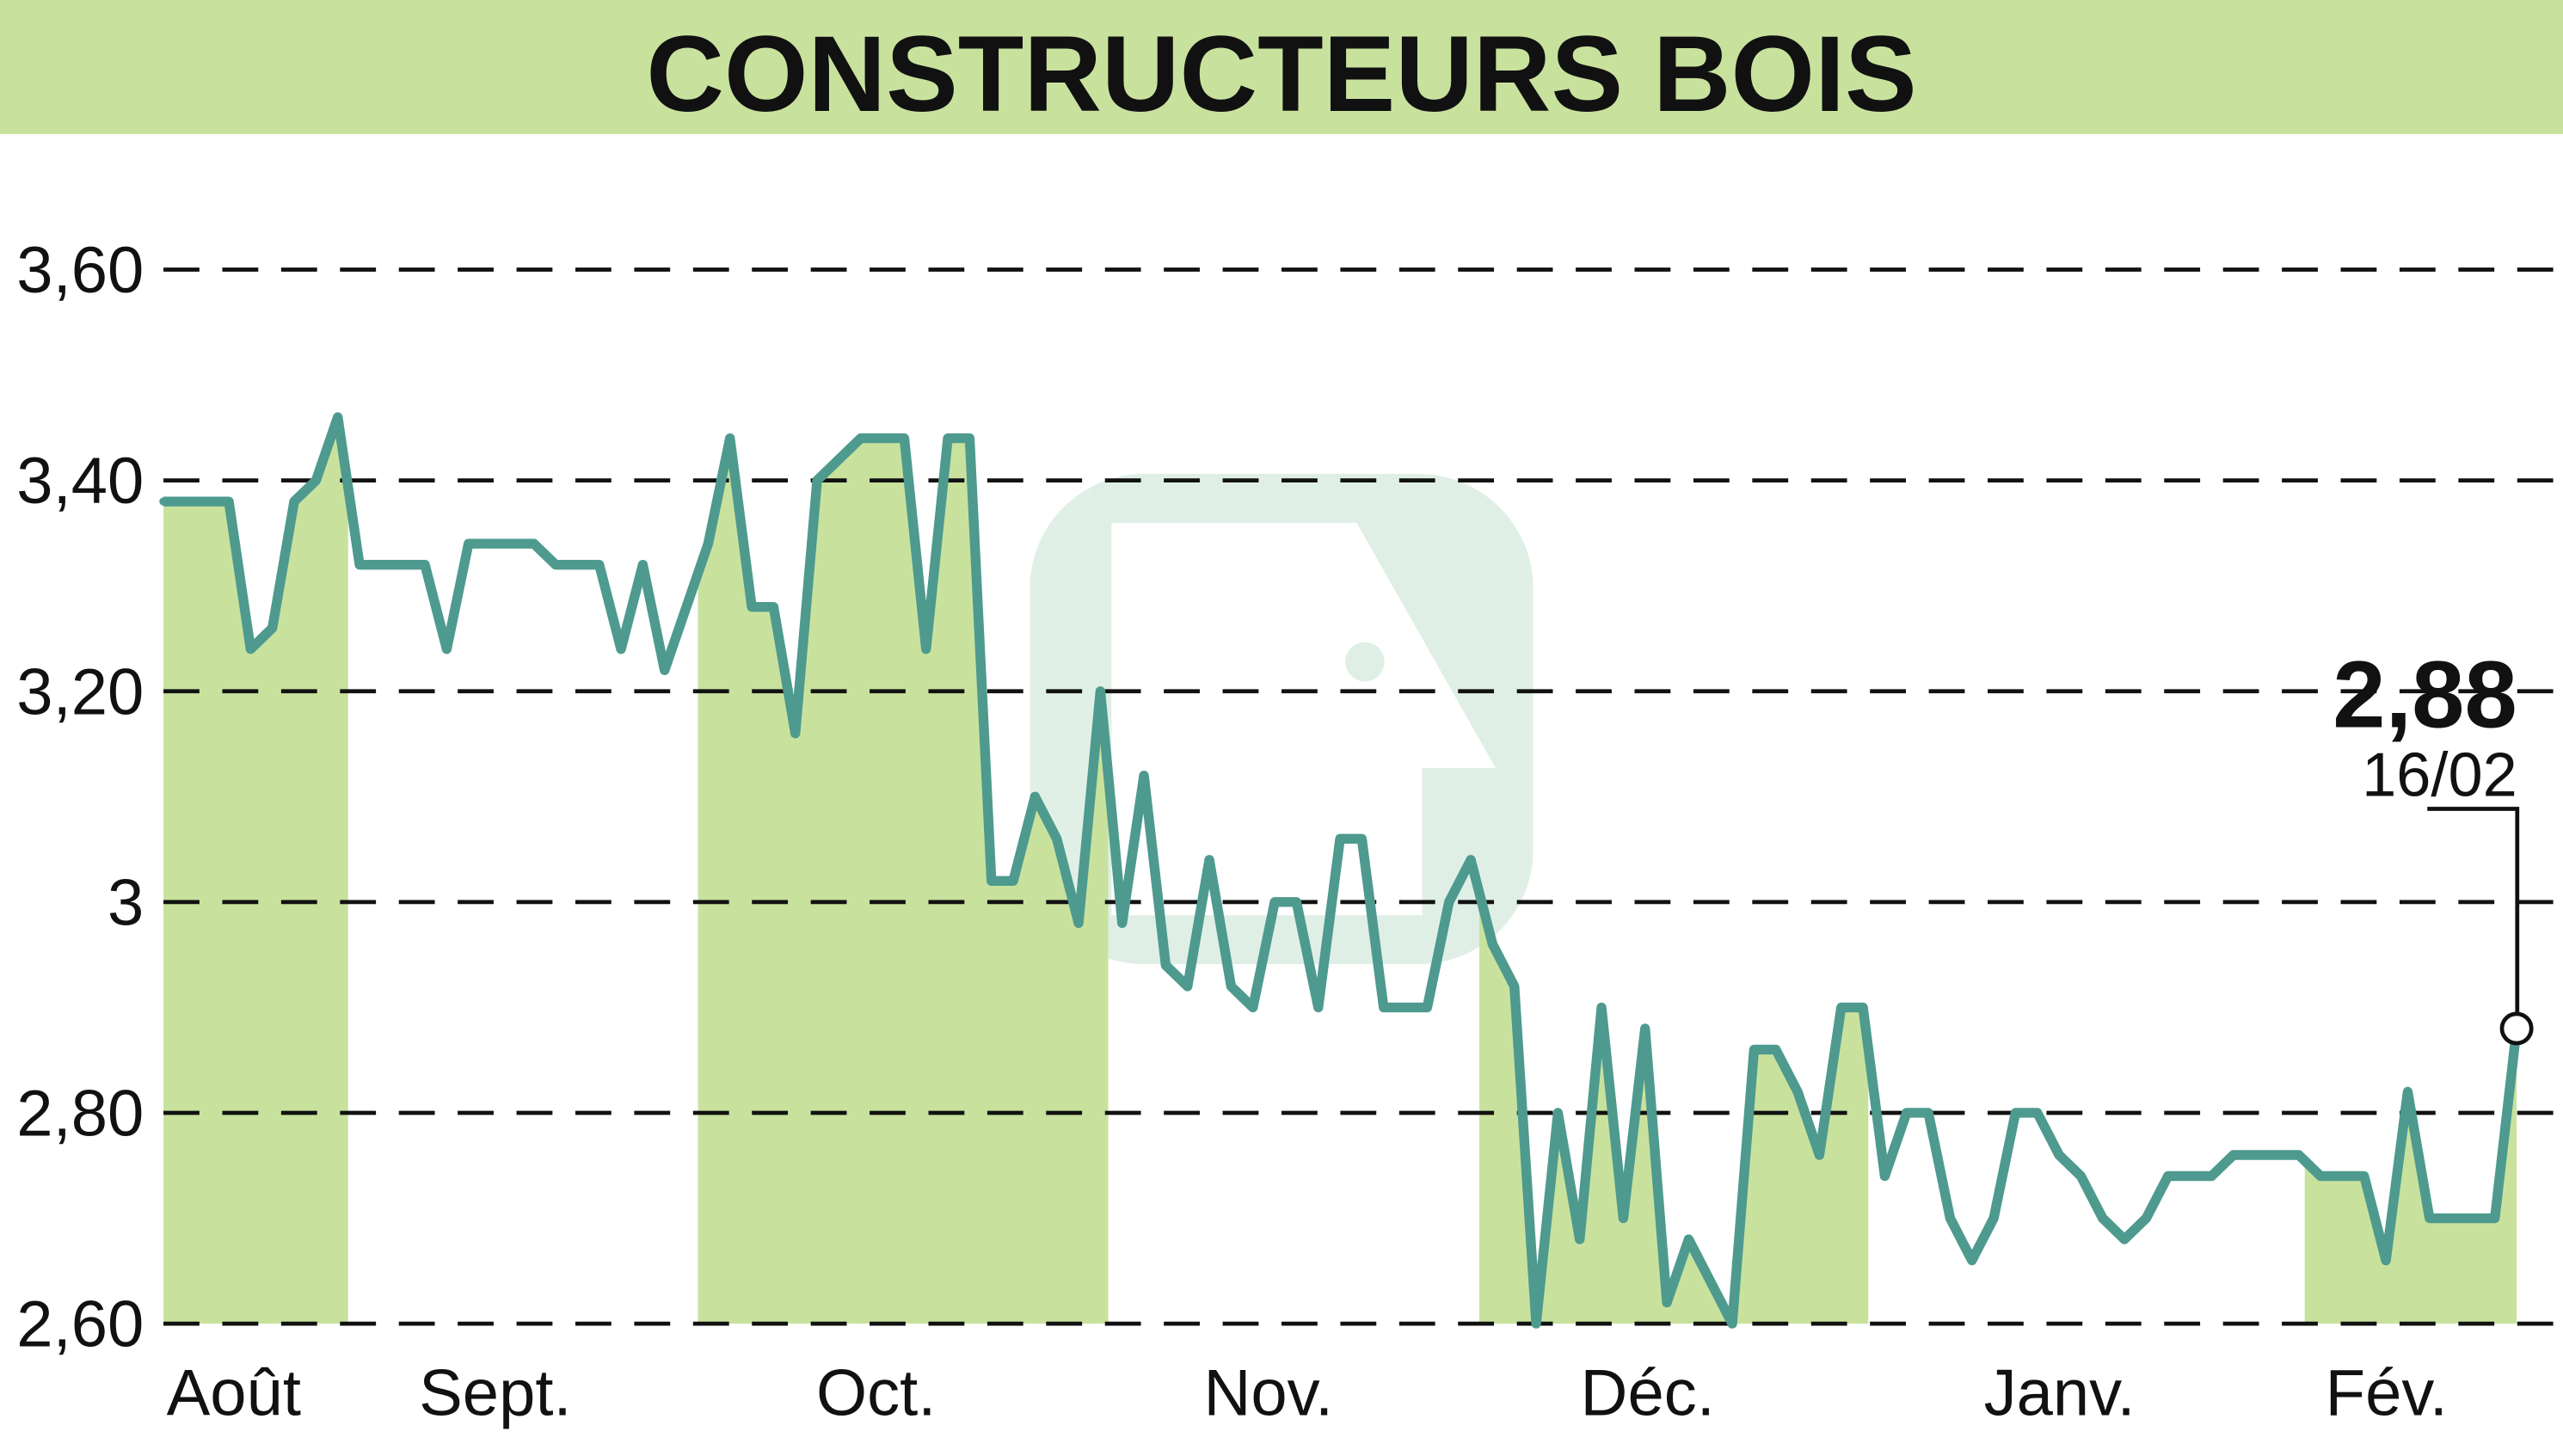 This screenshot has width=2563, height=1456. Describe the element at coordinates (2060, 1393) in the screenshot. I see `month-label: Janv.` at that location.